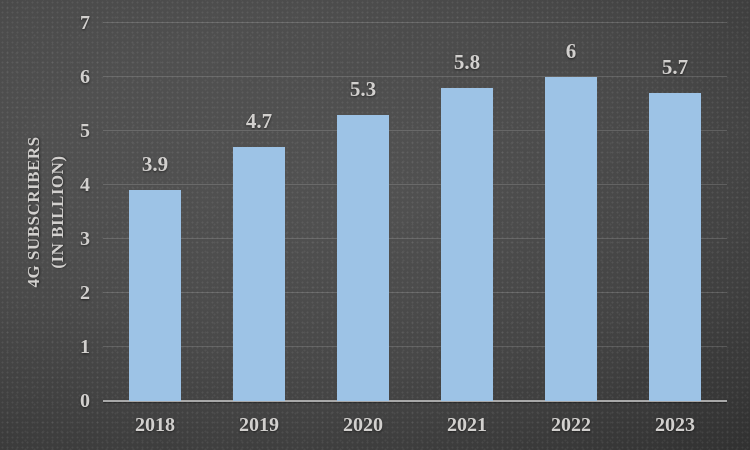 Image resolution: width=750 pixels, height=450 pixels. What do you see at coordinates (571, 51) in the screenshot?
I see `bar-value-label-2022: 6` at bounding box center [571, 51].